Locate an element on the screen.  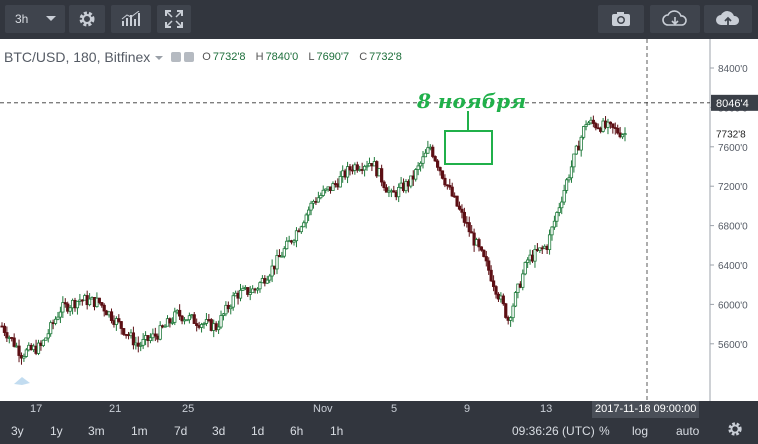
cloud-upload-icon is located at coordinates (728, 18).